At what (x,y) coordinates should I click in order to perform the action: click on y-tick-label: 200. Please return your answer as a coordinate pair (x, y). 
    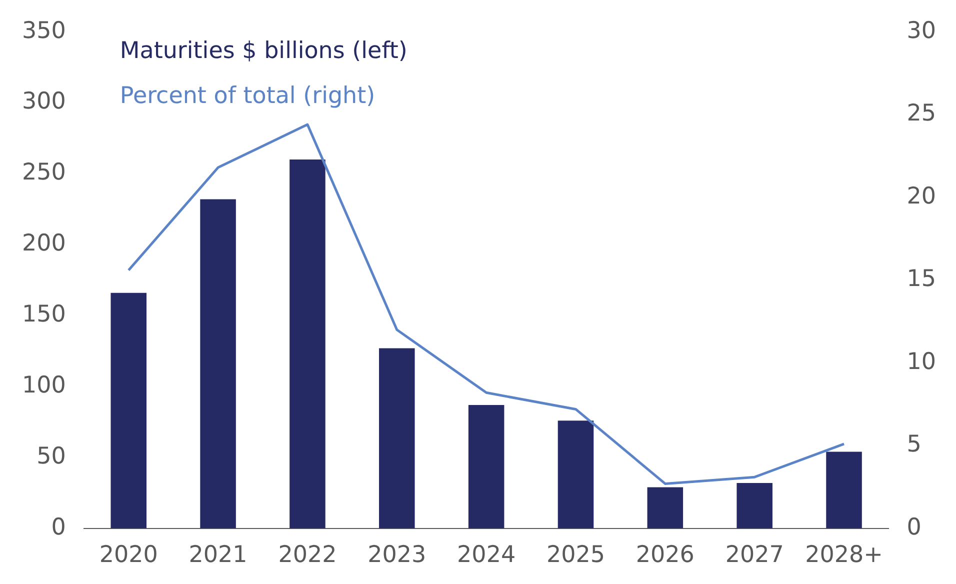
    Looking at the image, I should click on (44, 243).